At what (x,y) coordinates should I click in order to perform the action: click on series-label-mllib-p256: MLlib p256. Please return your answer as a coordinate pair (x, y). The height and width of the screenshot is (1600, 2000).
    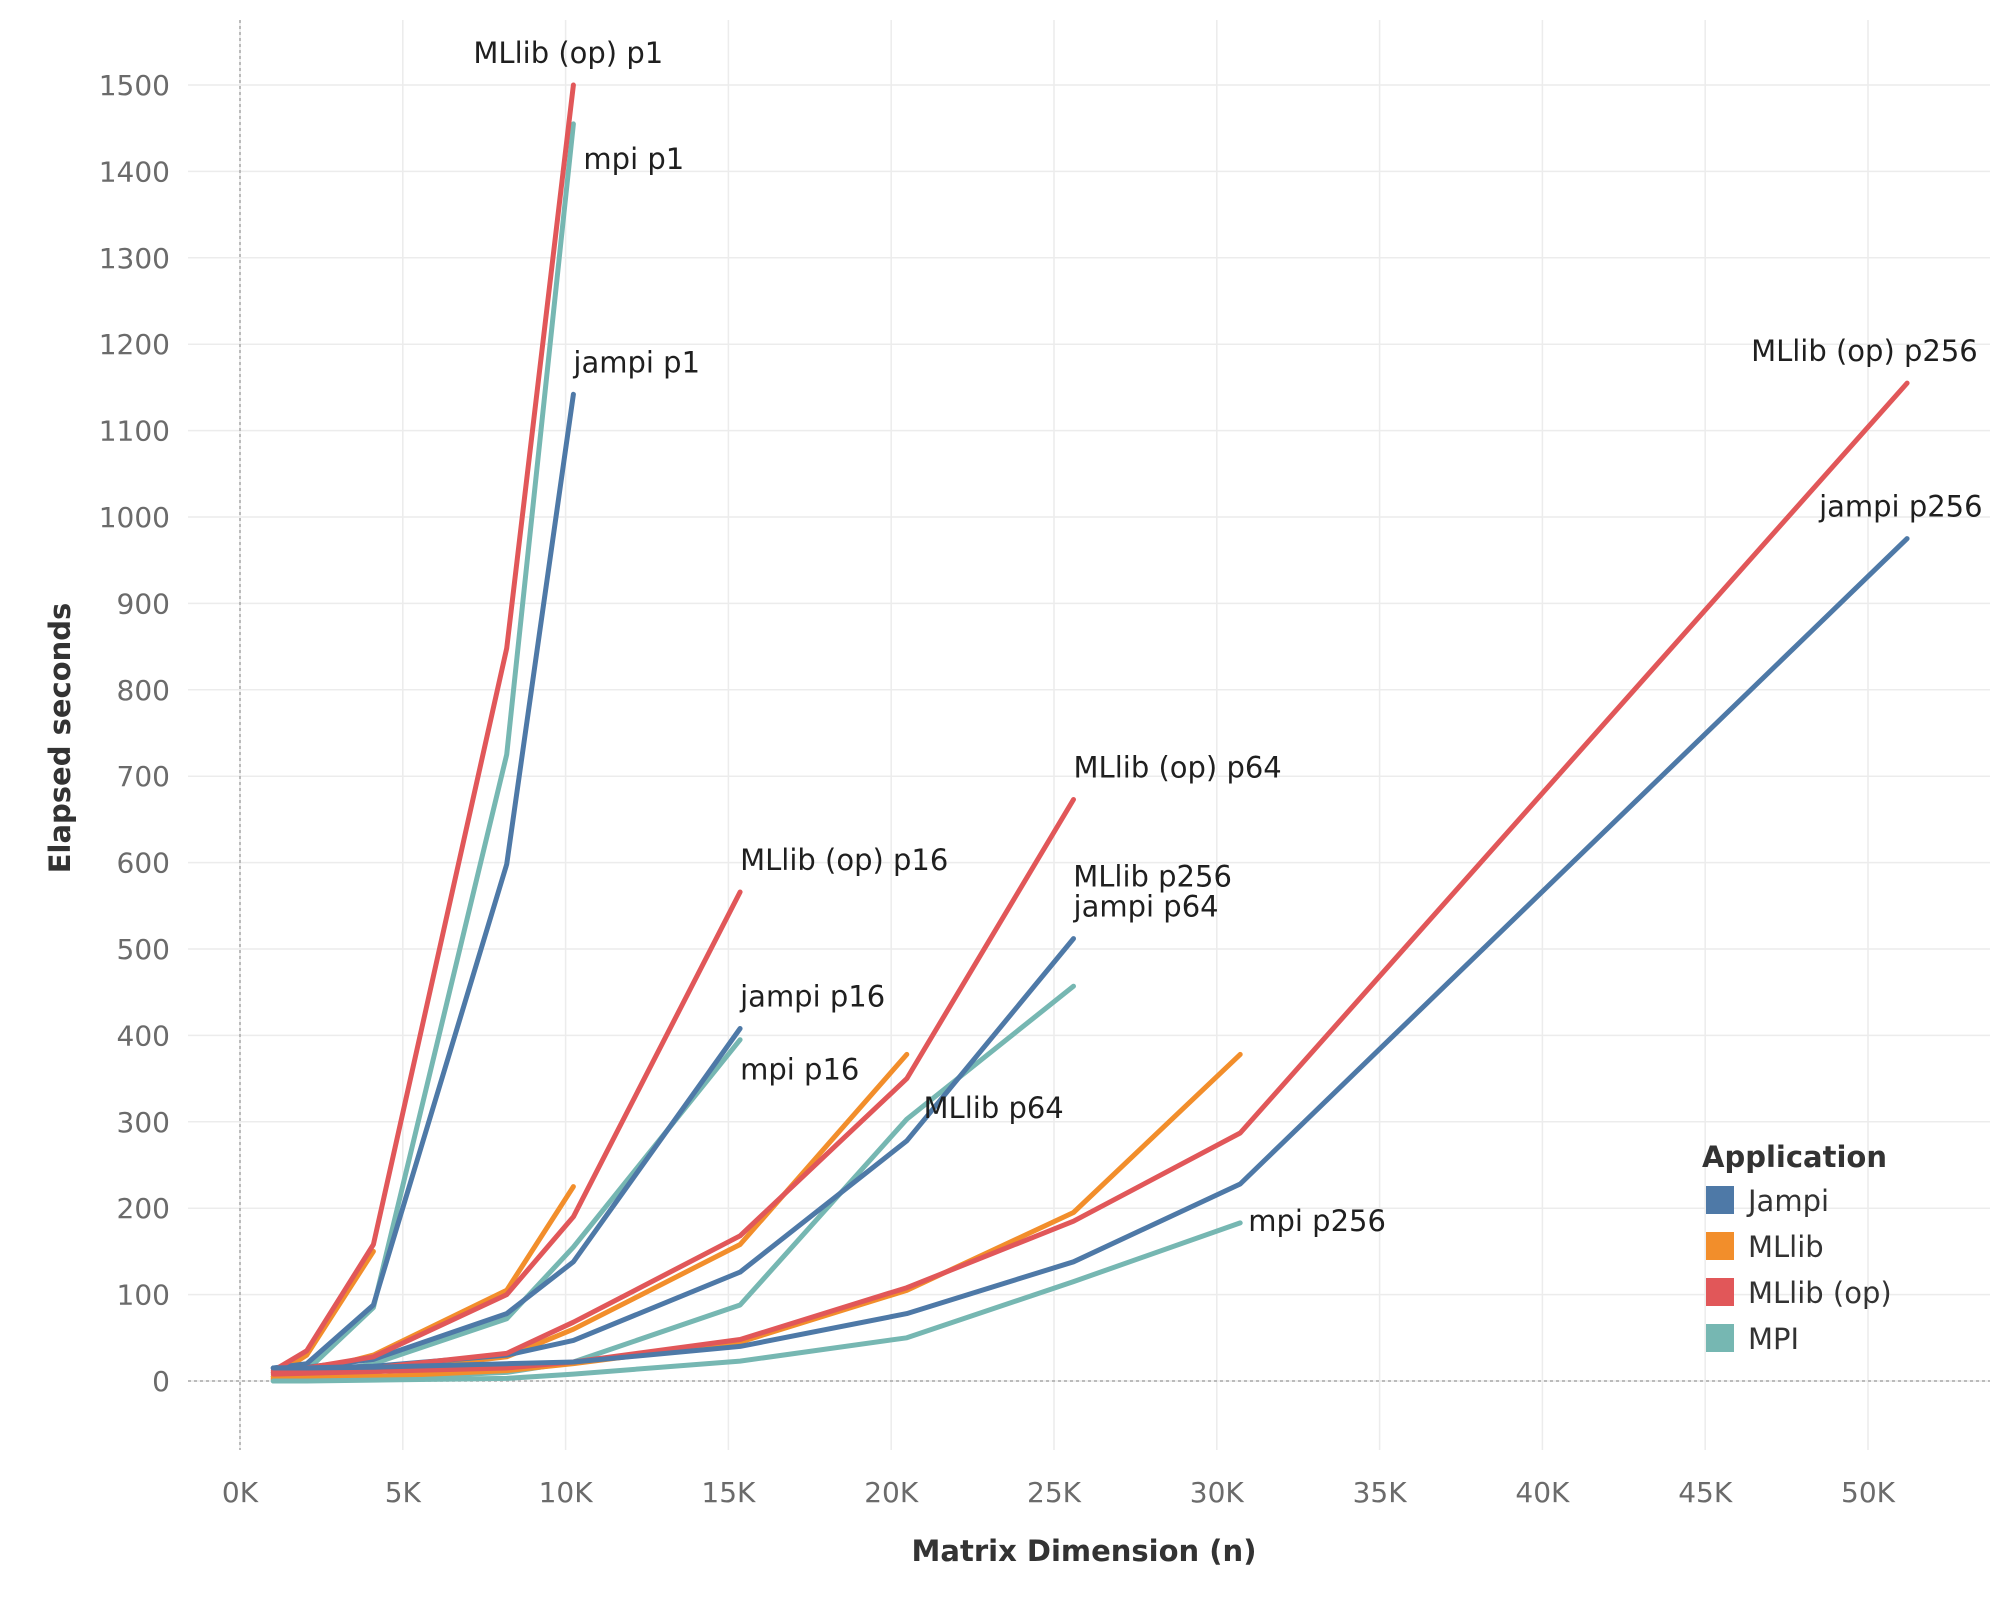
    Looking at the image, I should click on (1152, 876).